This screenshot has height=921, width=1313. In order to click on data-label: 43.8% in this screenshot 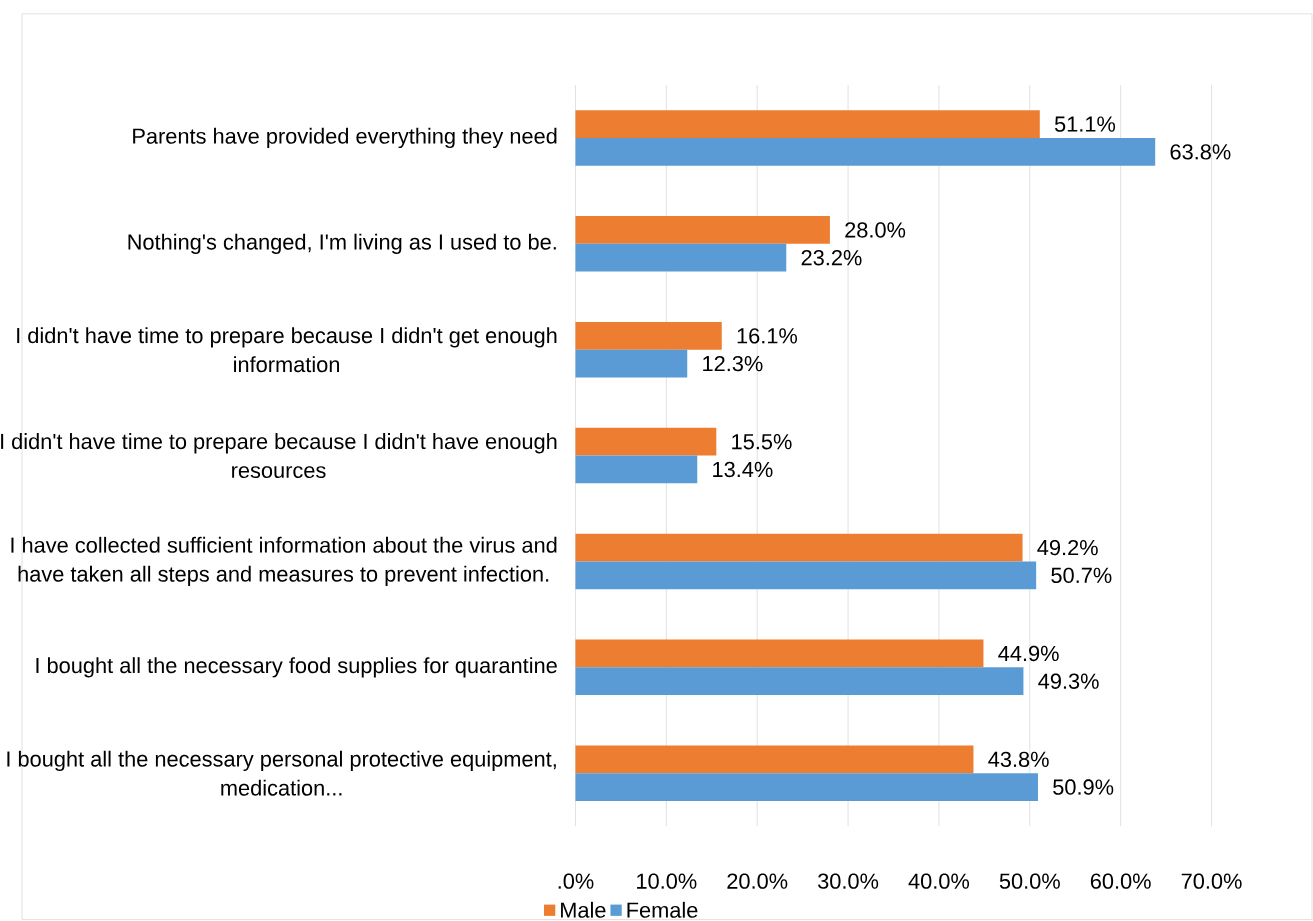, I will do `click(1018, 759)`.